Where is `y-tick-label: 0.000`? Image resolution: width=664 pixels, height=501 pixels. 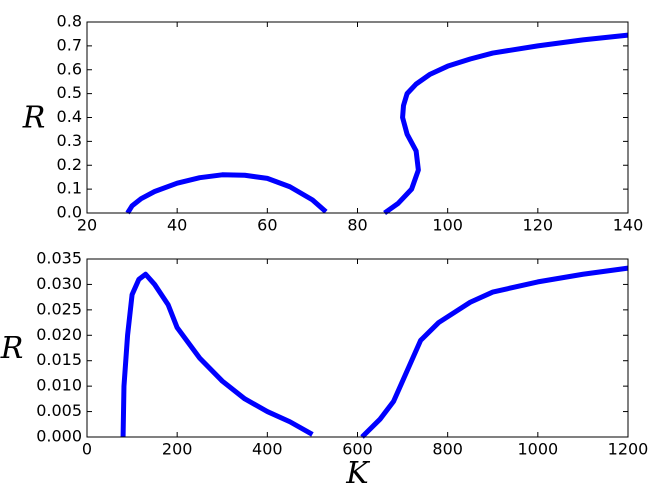
y-tick-label: 0.000 is located at coordinates (59, 436).